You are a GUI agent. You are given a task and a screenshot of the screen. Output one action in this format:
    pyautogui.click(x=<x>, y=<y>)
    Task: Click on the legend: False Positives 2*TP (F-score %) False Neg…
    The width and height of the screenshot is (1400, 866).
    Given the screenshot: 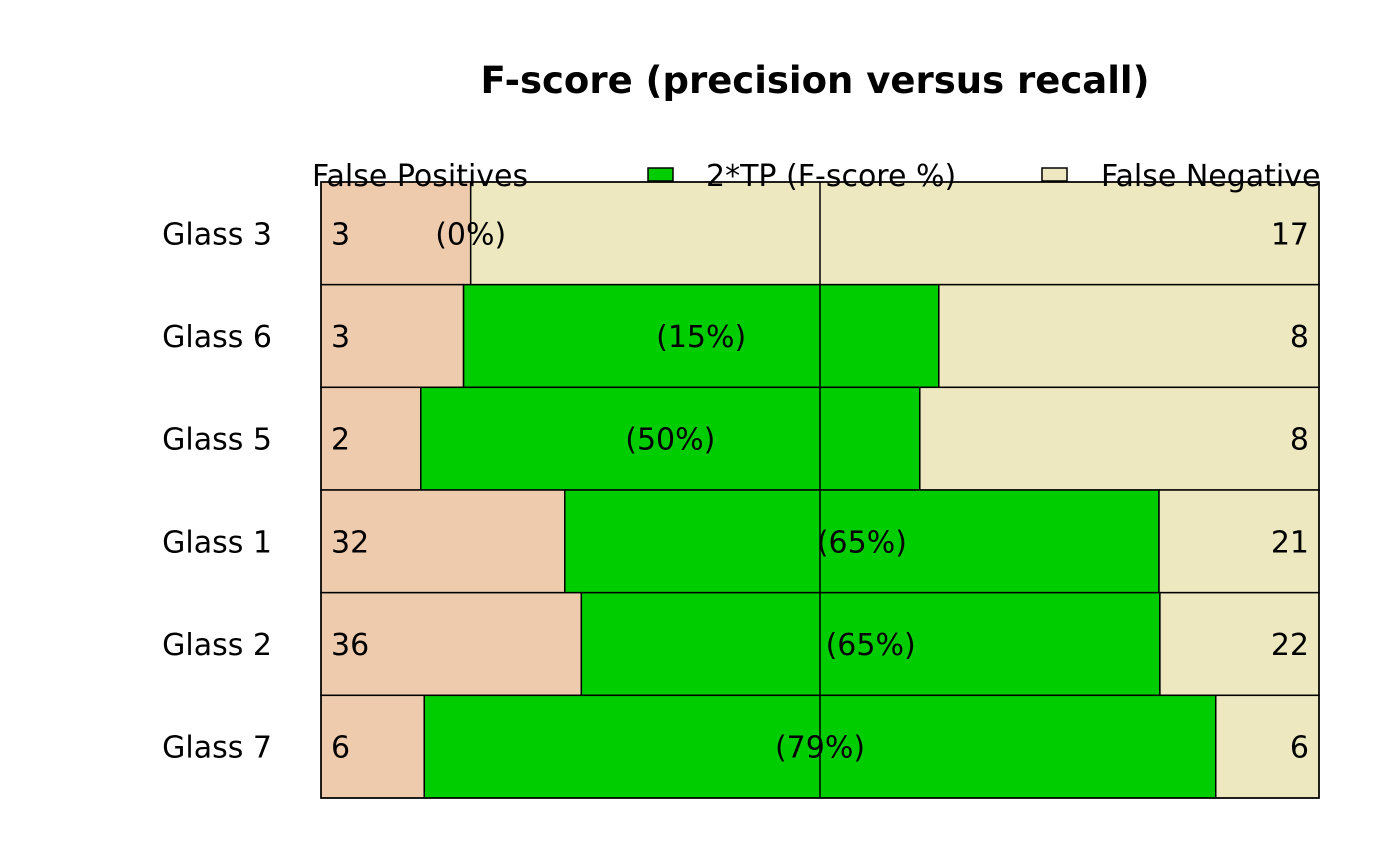 What is the action you would take?
    pyautogui.click(x=824, y=176)
    